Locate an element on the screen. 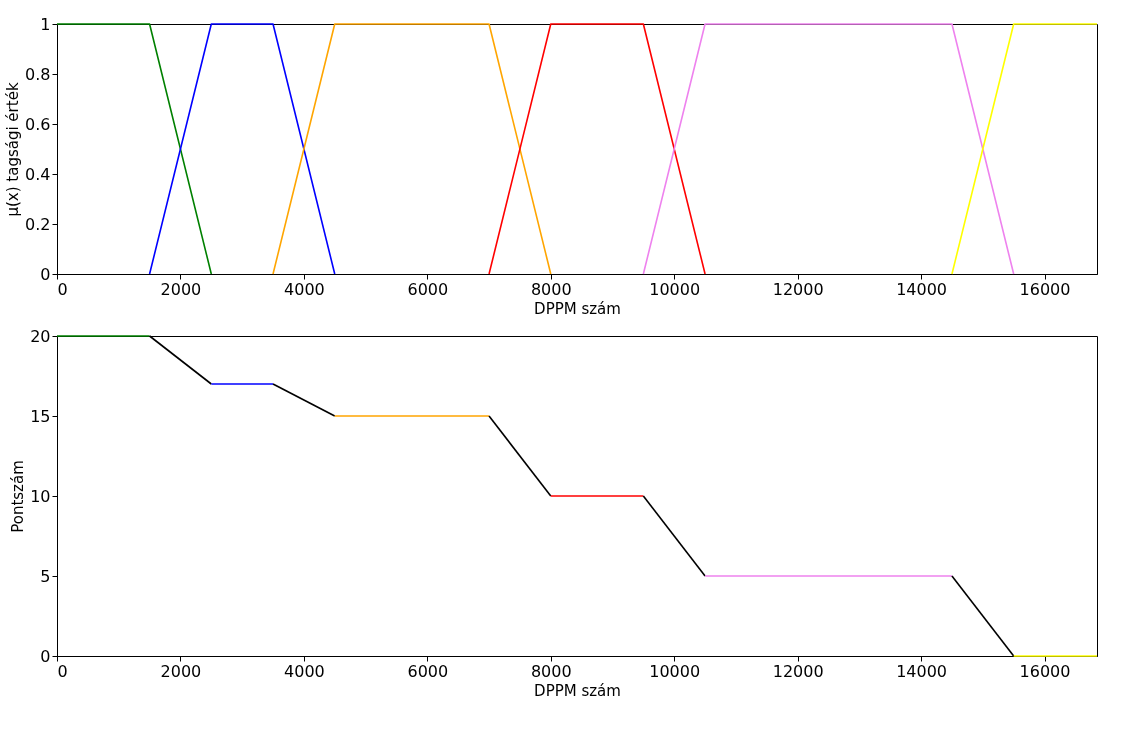 The width and height of the screenshot is (1135, 749). y-tick-label: 5 is located at coordinates (45, 576).